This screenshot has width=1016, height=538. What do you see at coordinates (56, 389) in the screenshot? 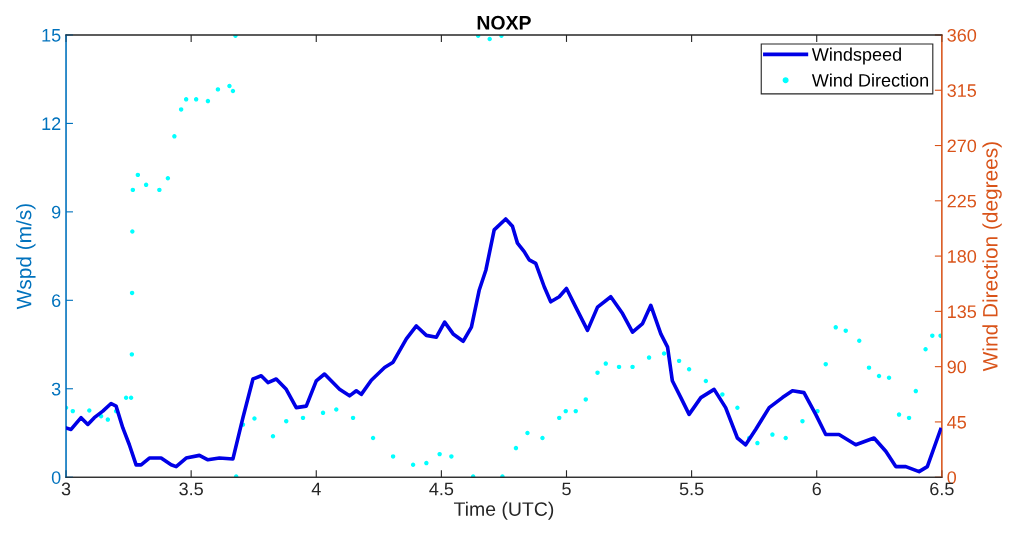
I see `y-tick-label: 3` at bounding box center [56, 389].